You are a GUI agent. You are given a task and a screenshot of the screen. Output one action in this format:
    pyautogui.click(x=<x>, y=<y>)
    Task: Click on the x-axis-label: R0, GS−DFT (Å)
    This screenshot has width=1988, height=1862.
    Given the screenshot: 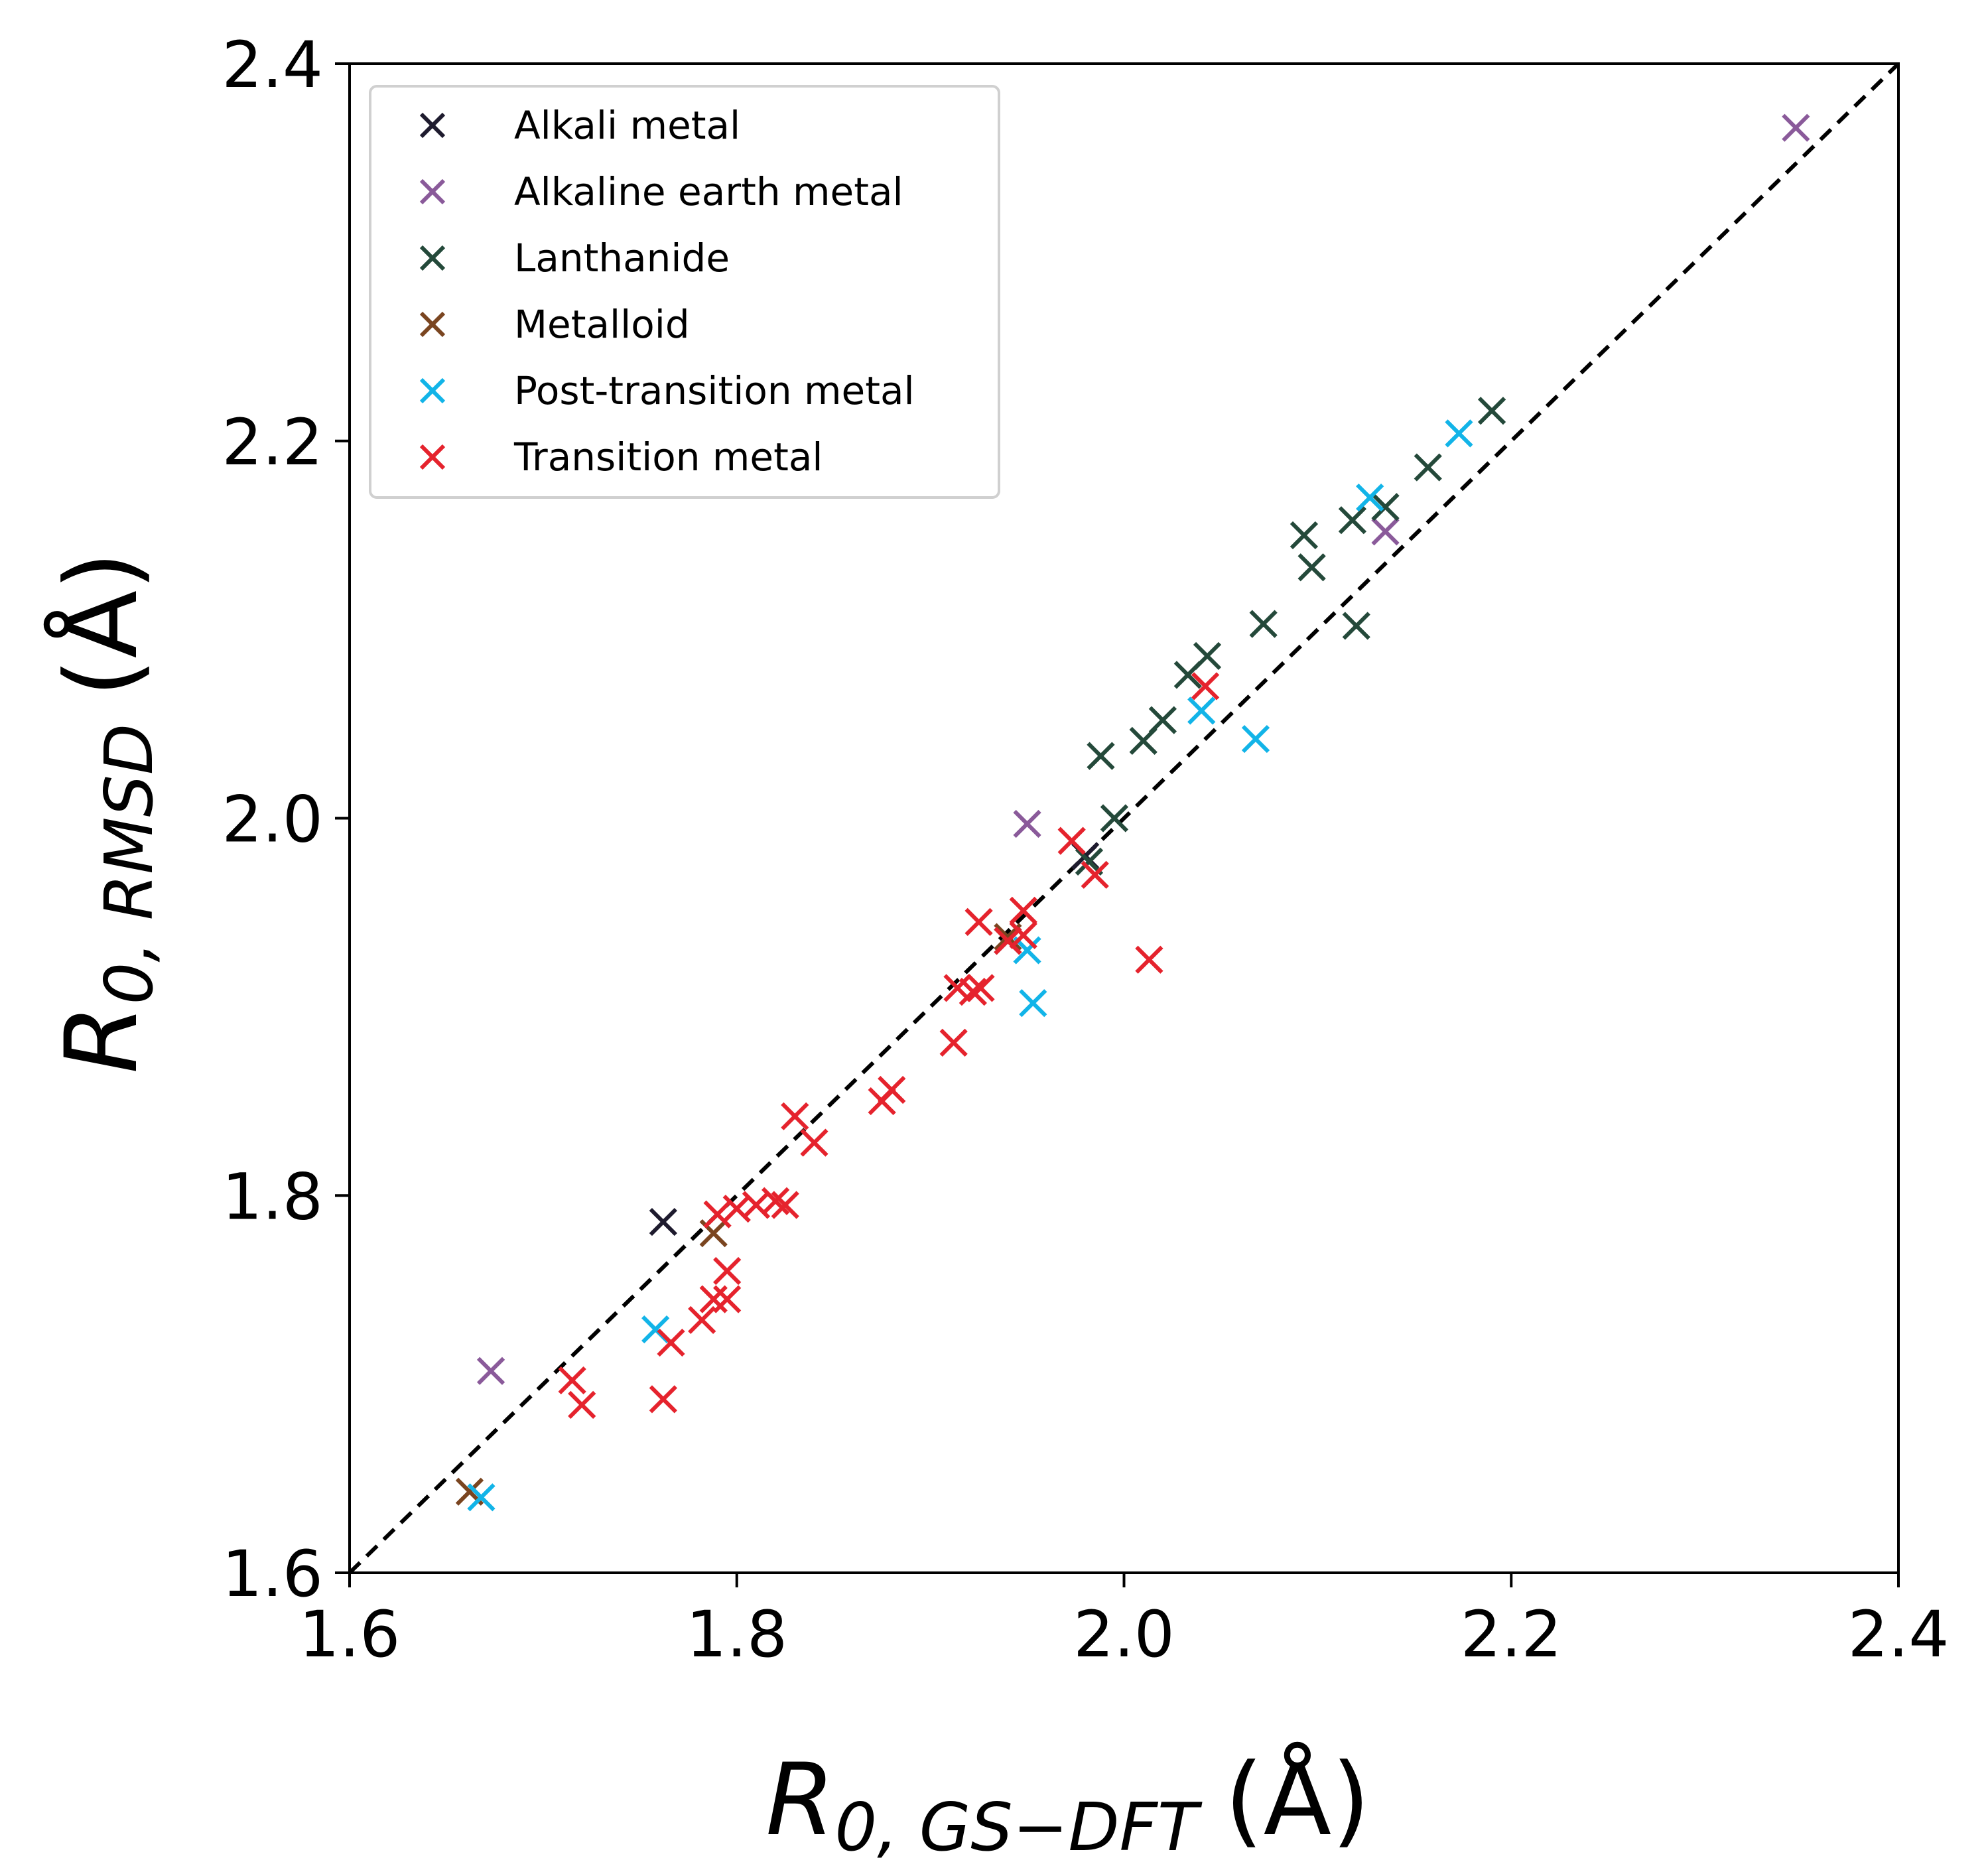 What is the action you would take?
    pyautogui.click(x=1067, y=1802)
    